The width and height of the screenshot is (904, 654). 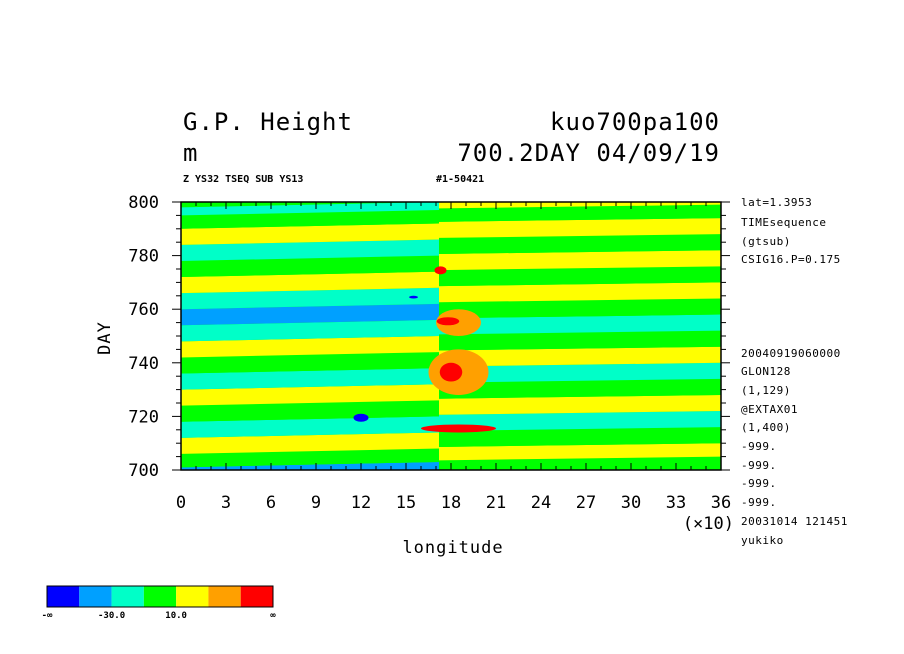 What do you see at coordinates (143, 417) in the screenshot?
I see `y-tick-label: 720` at bounding box center [143, 417].